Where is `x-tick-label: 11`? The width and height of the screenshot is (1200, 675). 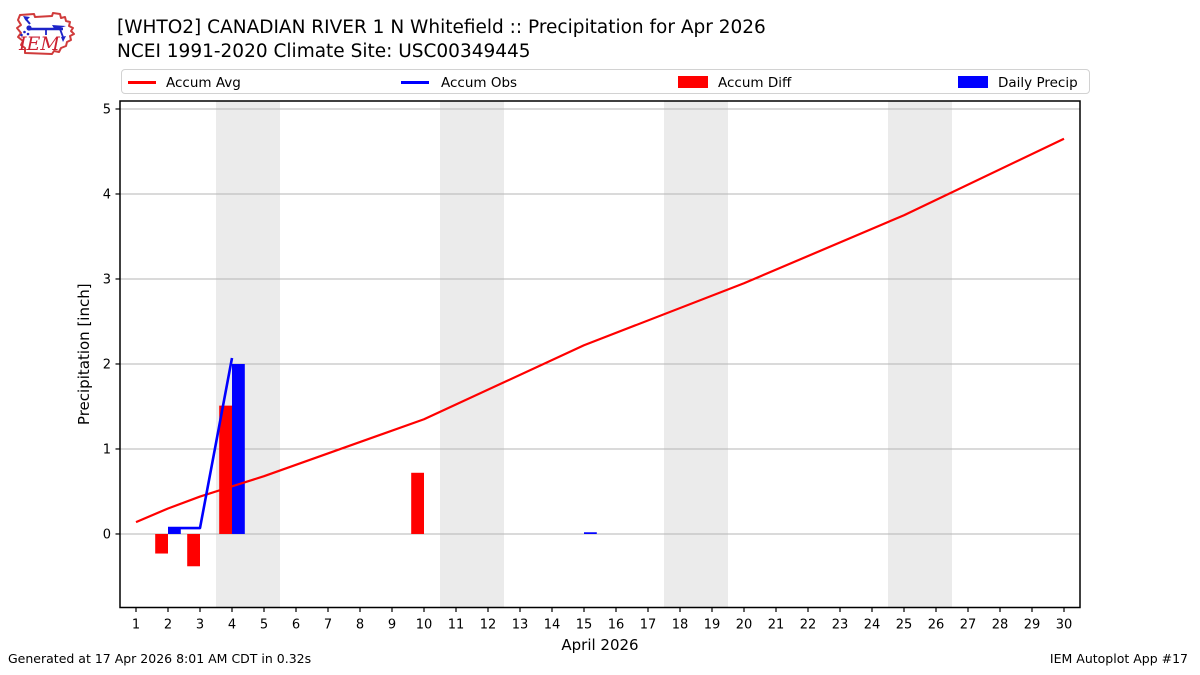
x-tick-label: 11 is located at coordinates (456, 625).